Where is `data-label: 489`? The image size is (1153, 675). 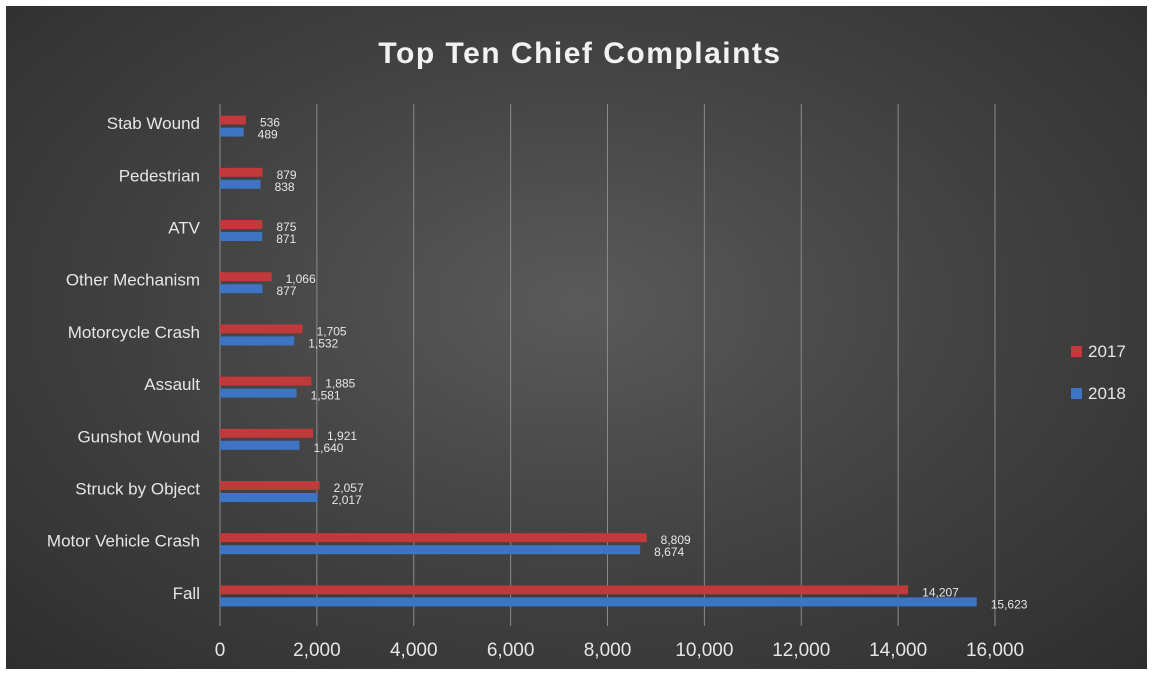 data-label: 489 is located at coordinates (268, 135).